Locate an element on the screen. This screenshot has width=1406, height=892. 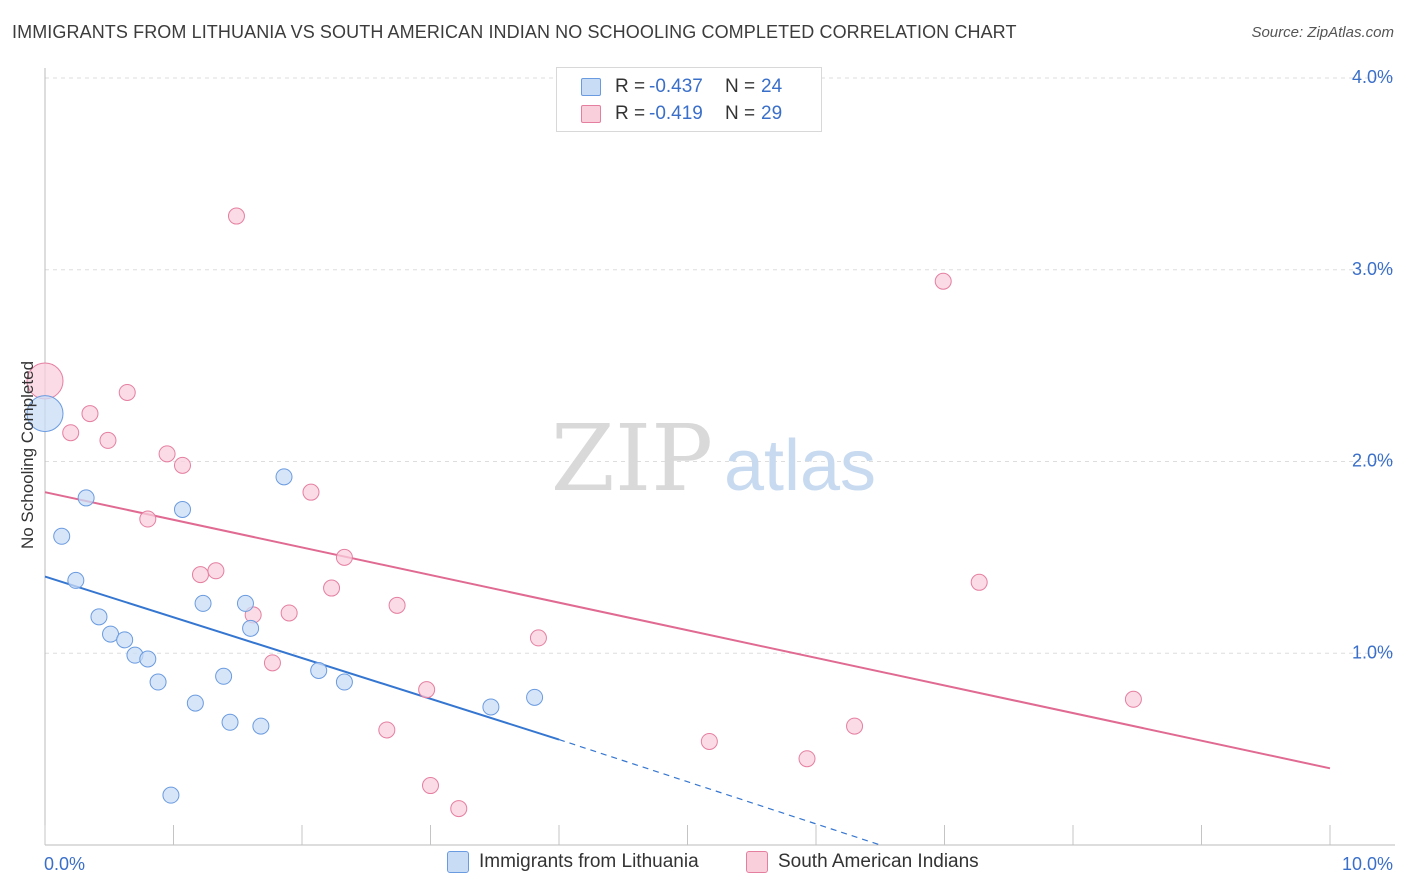
watermark-atlas: atlas is located at coordinates (800, 466).